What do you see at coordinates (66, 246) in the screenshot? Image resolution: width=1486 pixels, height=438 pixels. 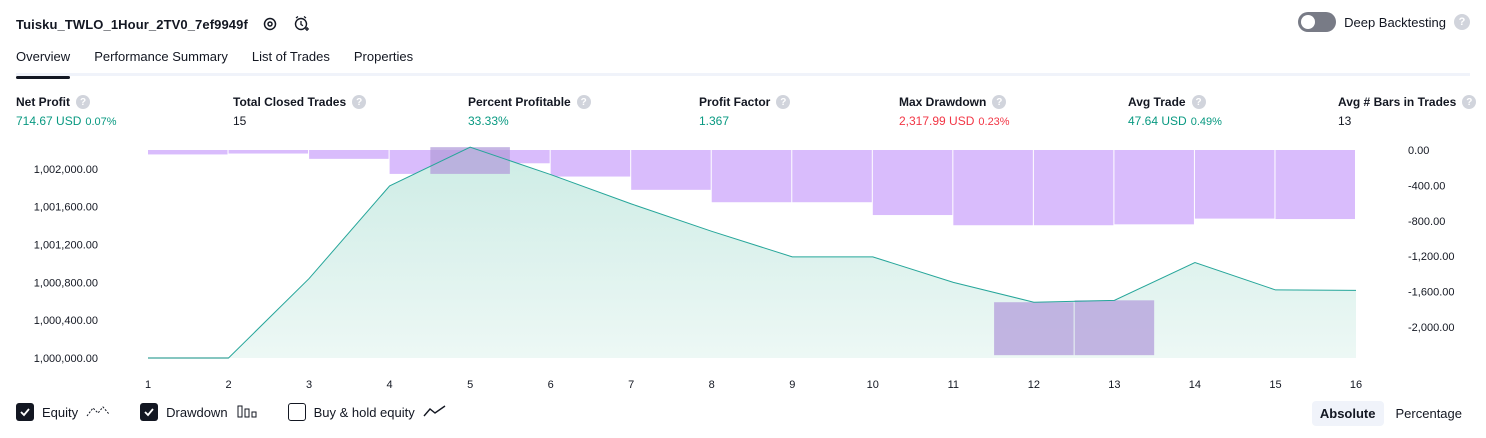 I see `left-axis-tick-label: 1,001,200.00` at bounding box center [66, 246].